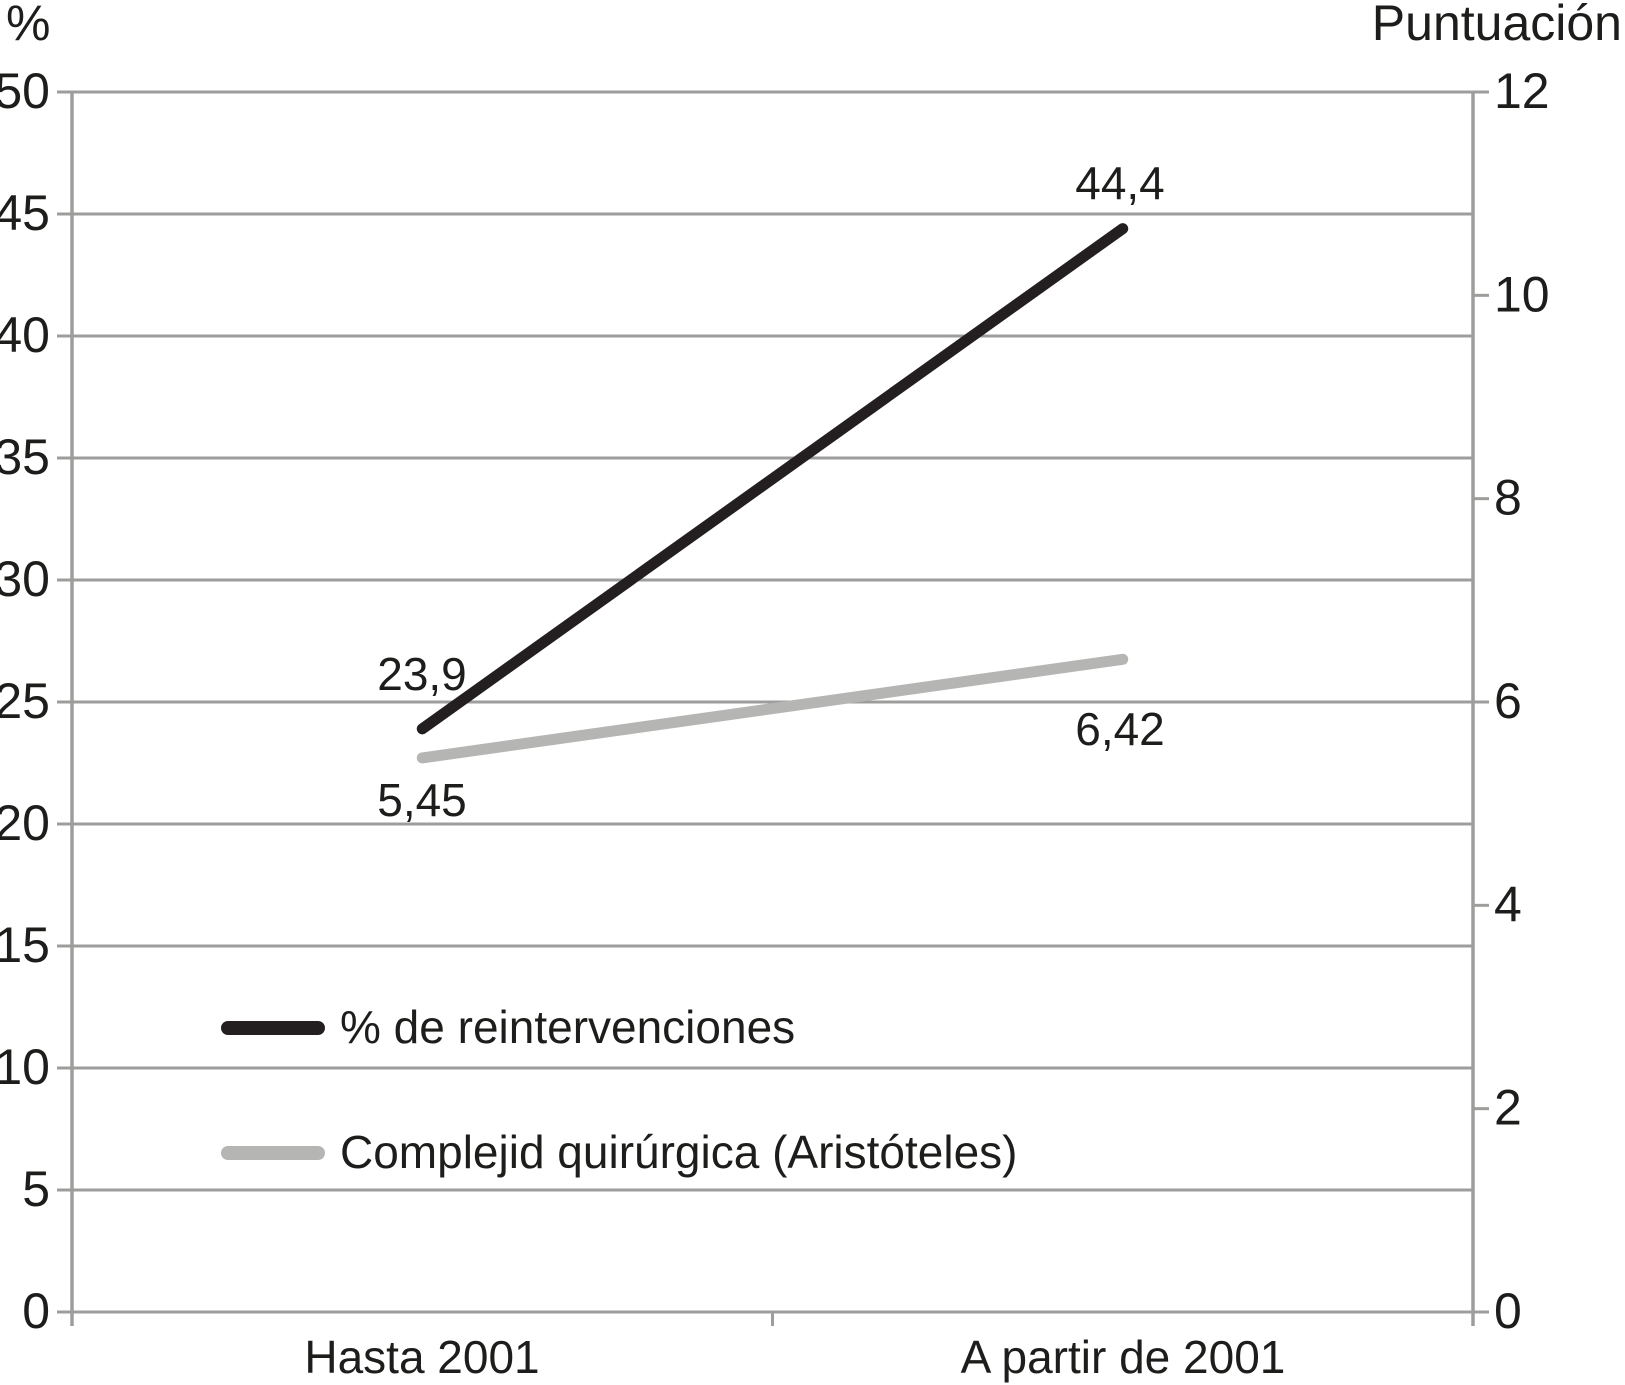 The image size is (1625, 1385). Describe the element at coordinates (25, 91) in the screenshot. I see `left-tick-label: 50` at that location.